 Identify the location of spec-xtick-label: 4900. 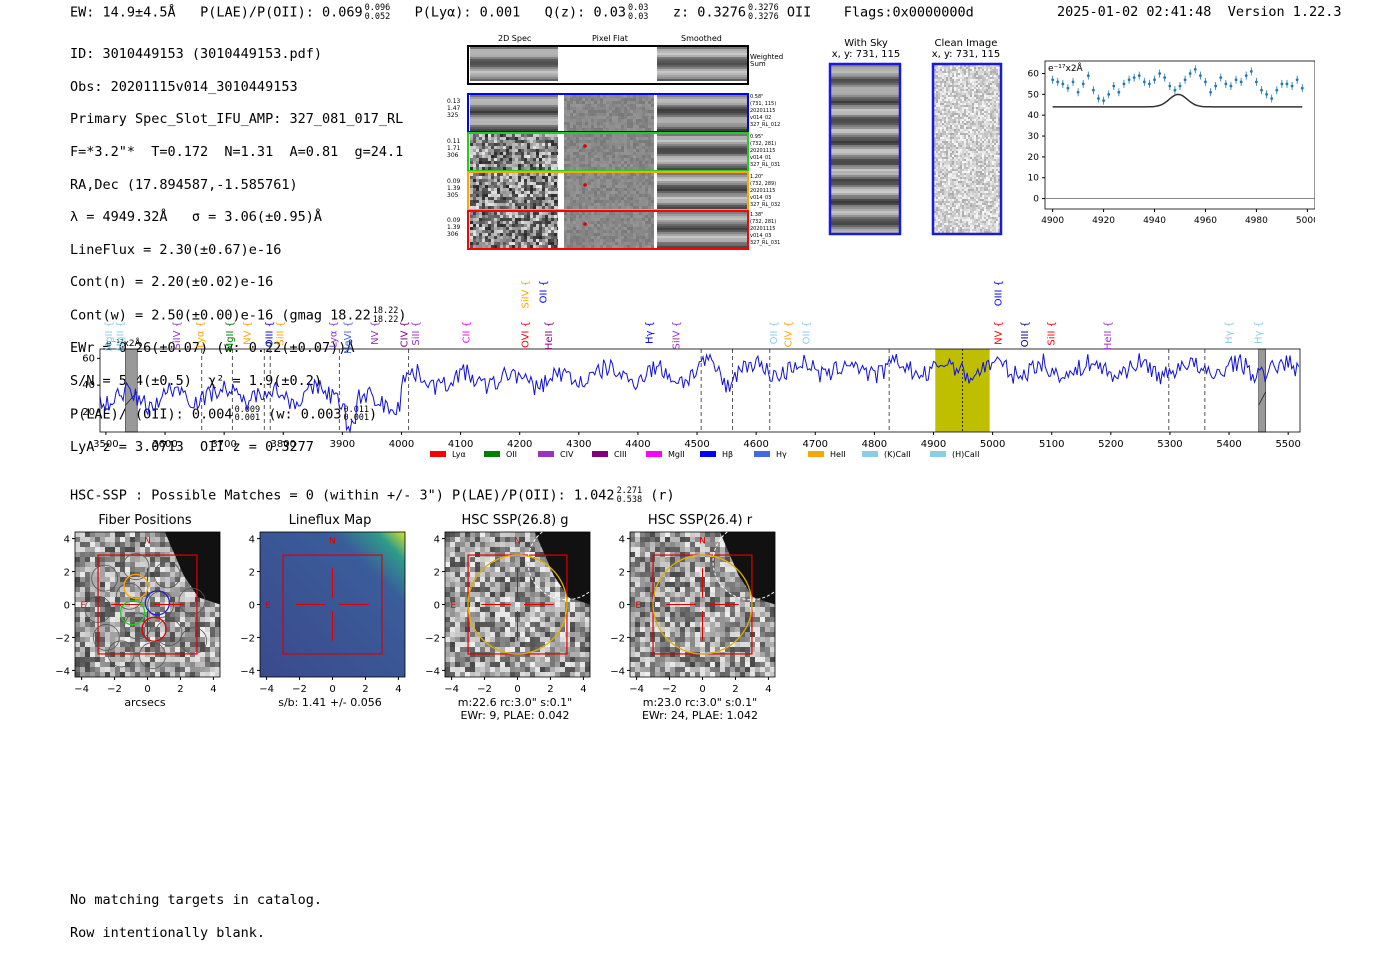
(933, 444).